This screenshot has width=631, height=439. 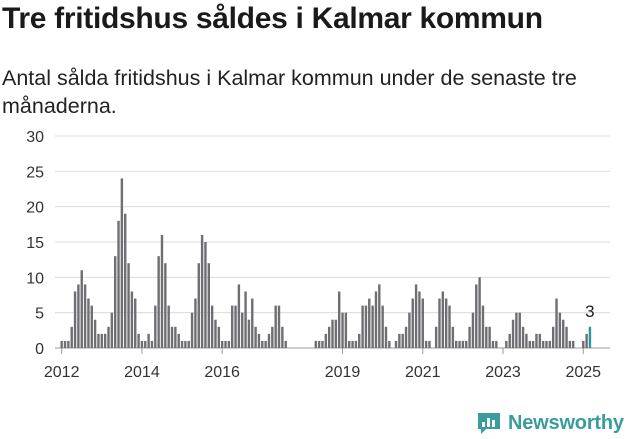 What do you see at coordinates (35, 172) in the screenshot?
I see `y-tick-label: 25` at bounding box center [35, 172].